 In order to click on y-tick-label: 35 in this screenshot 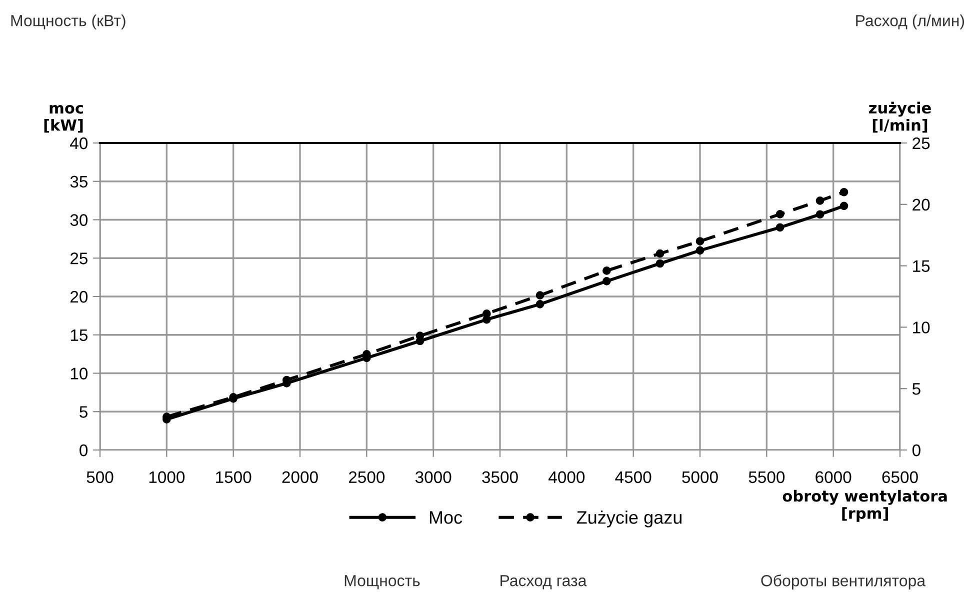, I will do `click(79, 182)`.